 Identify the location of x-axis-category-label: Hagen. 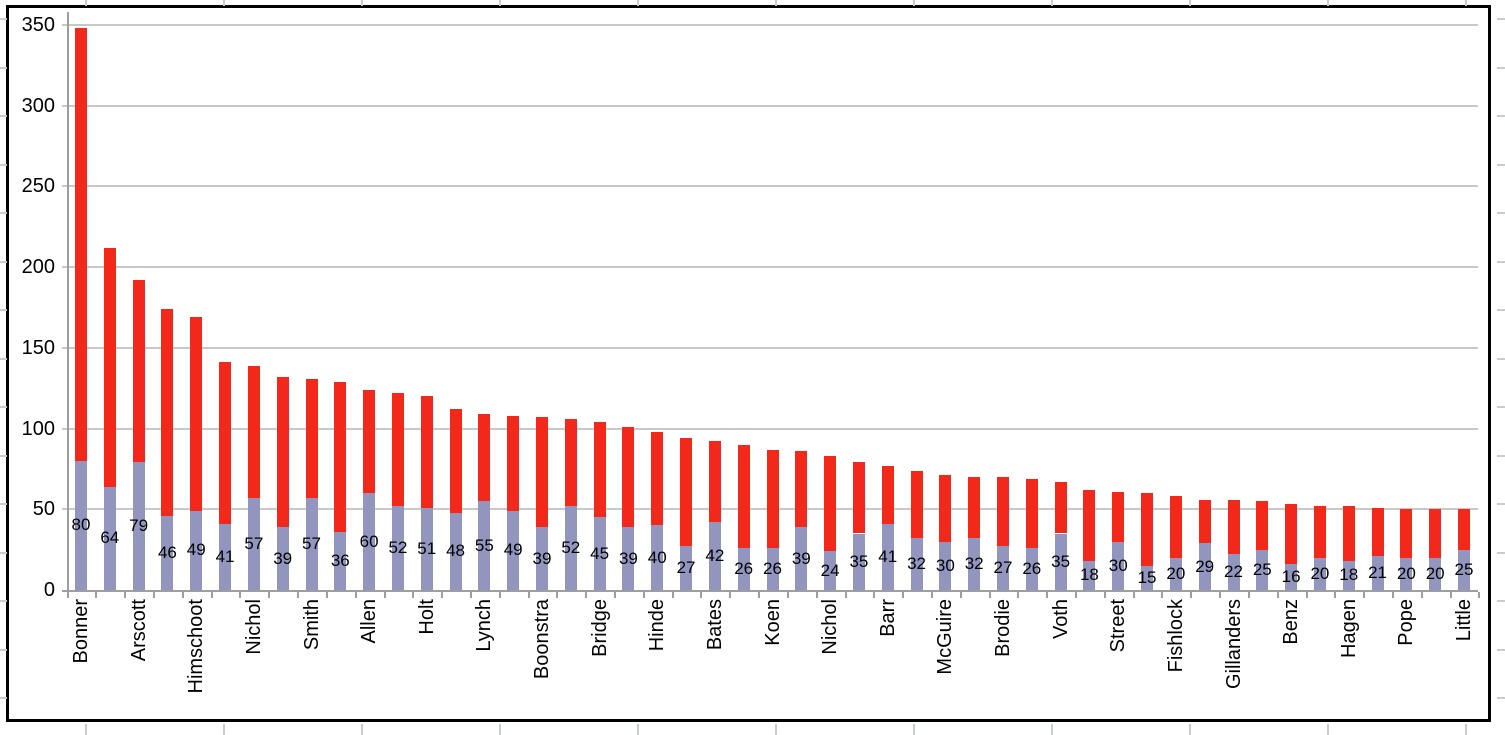
(1348, 628).